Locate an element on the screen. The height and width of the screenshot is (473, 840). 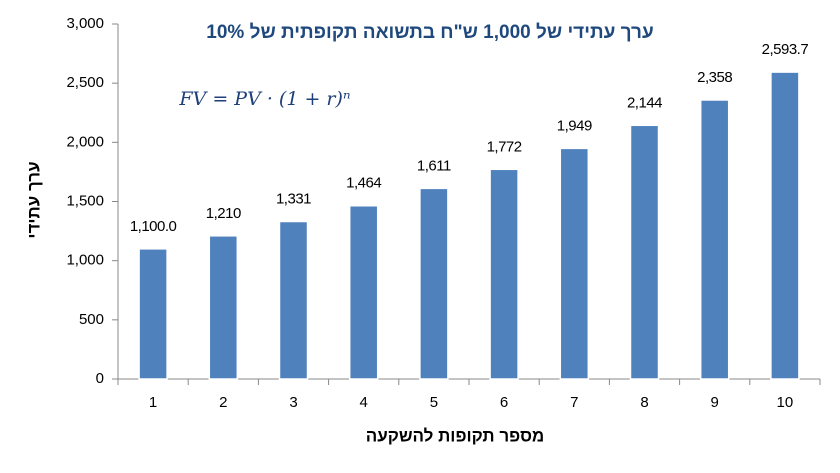
x-tick-label: 3 is located at coordinates (293, 402).